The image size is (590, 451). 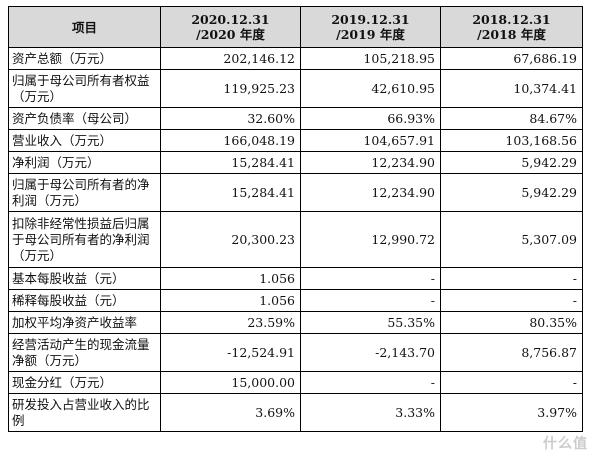 What do you see at coordinates (84, 278) in the screenshot?
I see `row-label: 基本每股收益（元）` at bounding box center [84, 278].